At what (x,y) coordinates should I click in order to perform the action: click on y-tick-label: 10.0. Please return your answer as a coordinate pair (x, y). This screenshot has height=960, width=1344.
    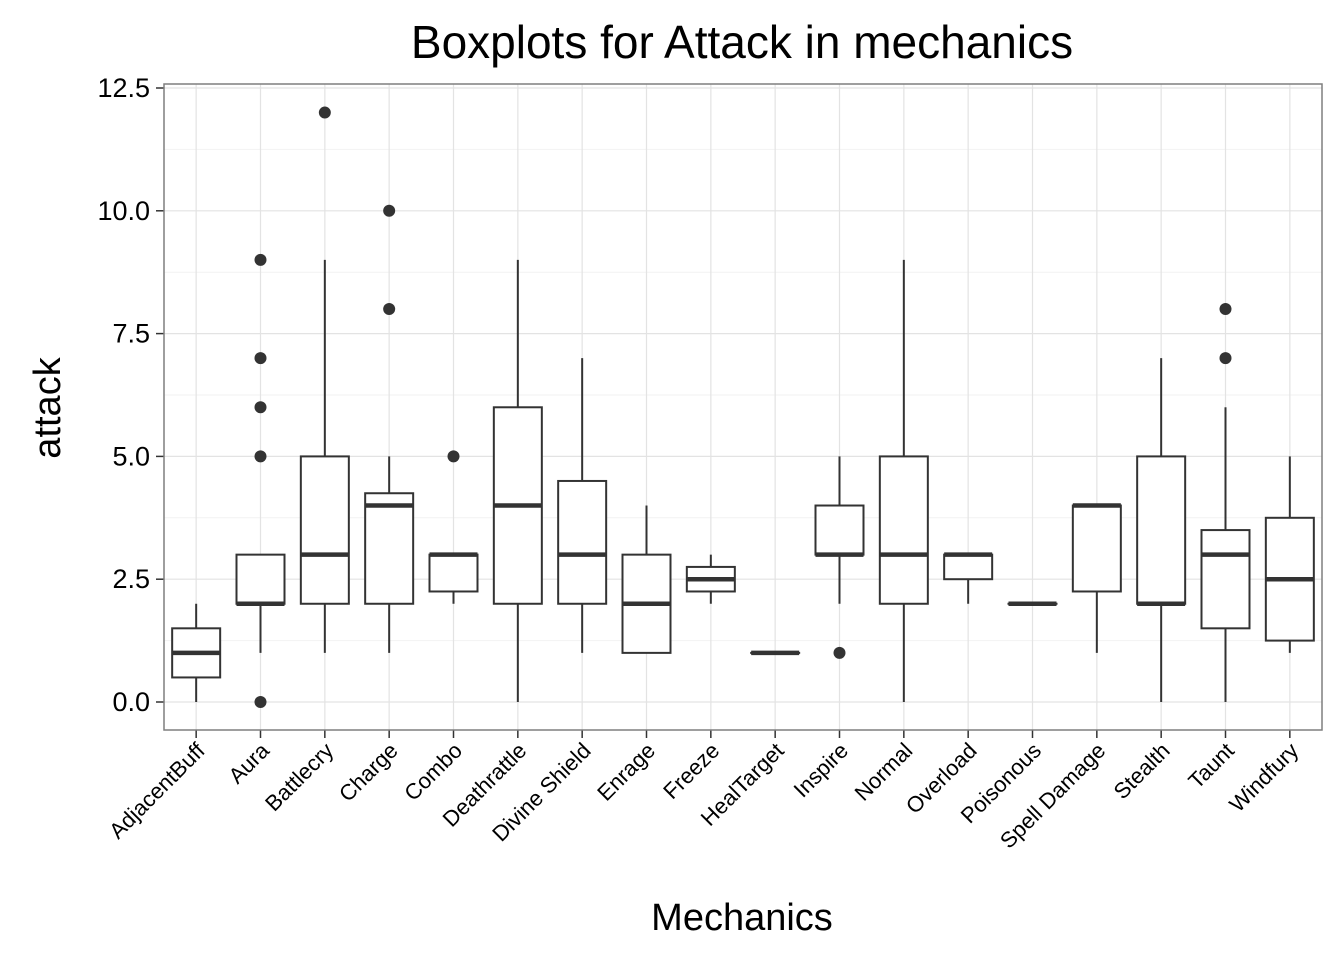
    Looking at the image, I should click on (123, 211).